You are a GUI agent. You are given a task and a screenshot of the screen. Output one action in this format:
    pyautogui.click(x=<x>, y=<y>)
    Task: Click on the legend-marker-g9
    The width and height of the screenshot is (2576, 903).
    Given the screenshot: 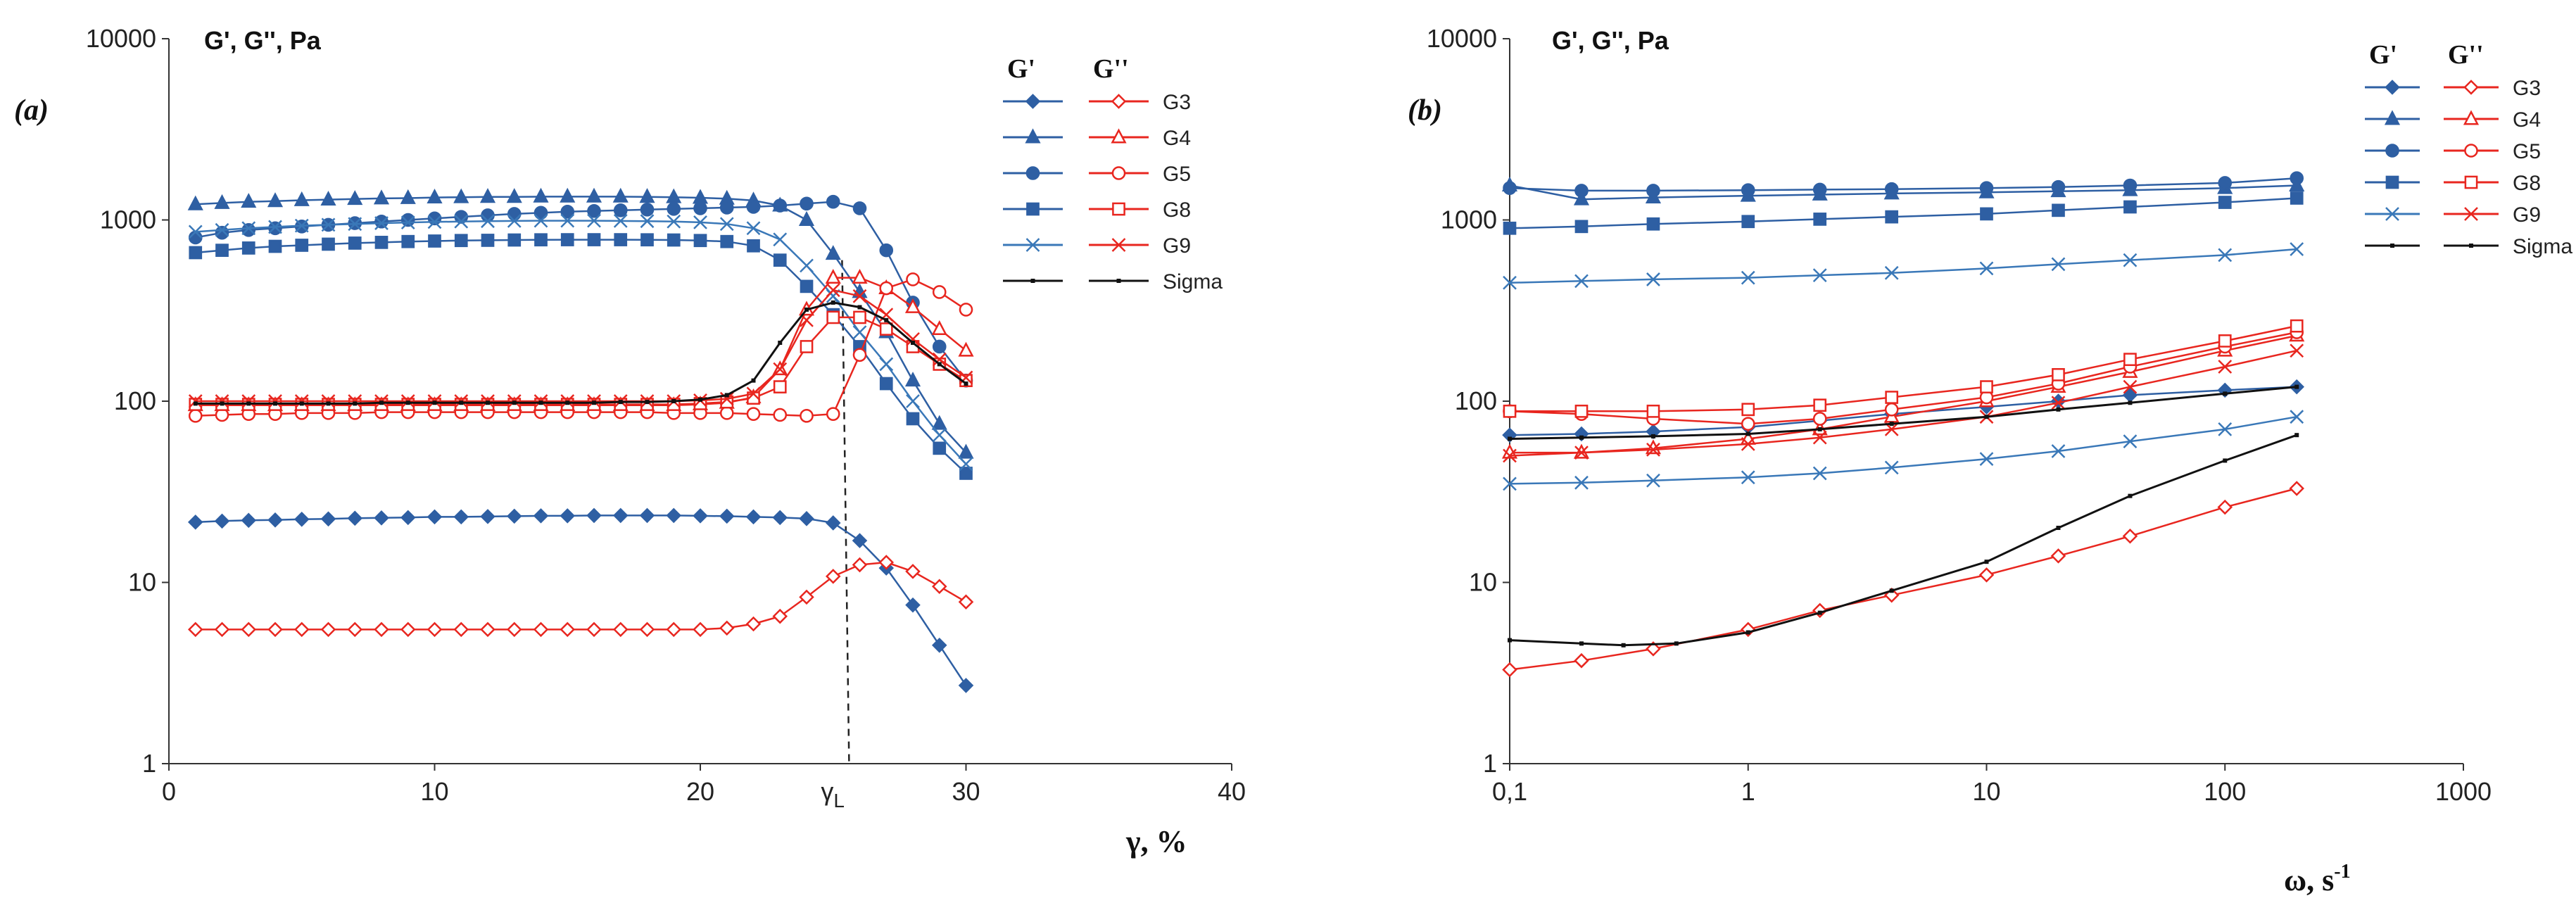 What is the action you would take?
    pyautogui.click(x=1032, y=245)
    